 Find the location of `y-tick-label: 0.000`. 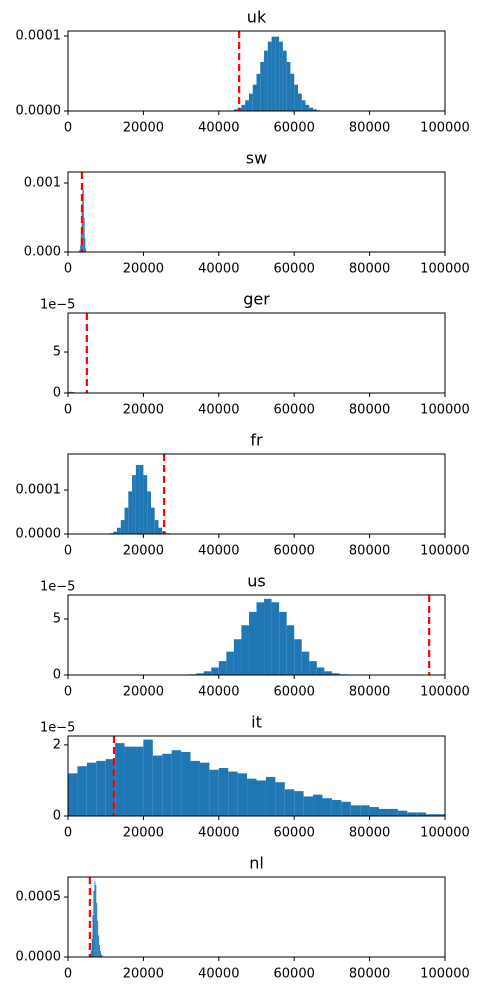

y-tick-label: 0.000 is located at coordinates (42, 252).